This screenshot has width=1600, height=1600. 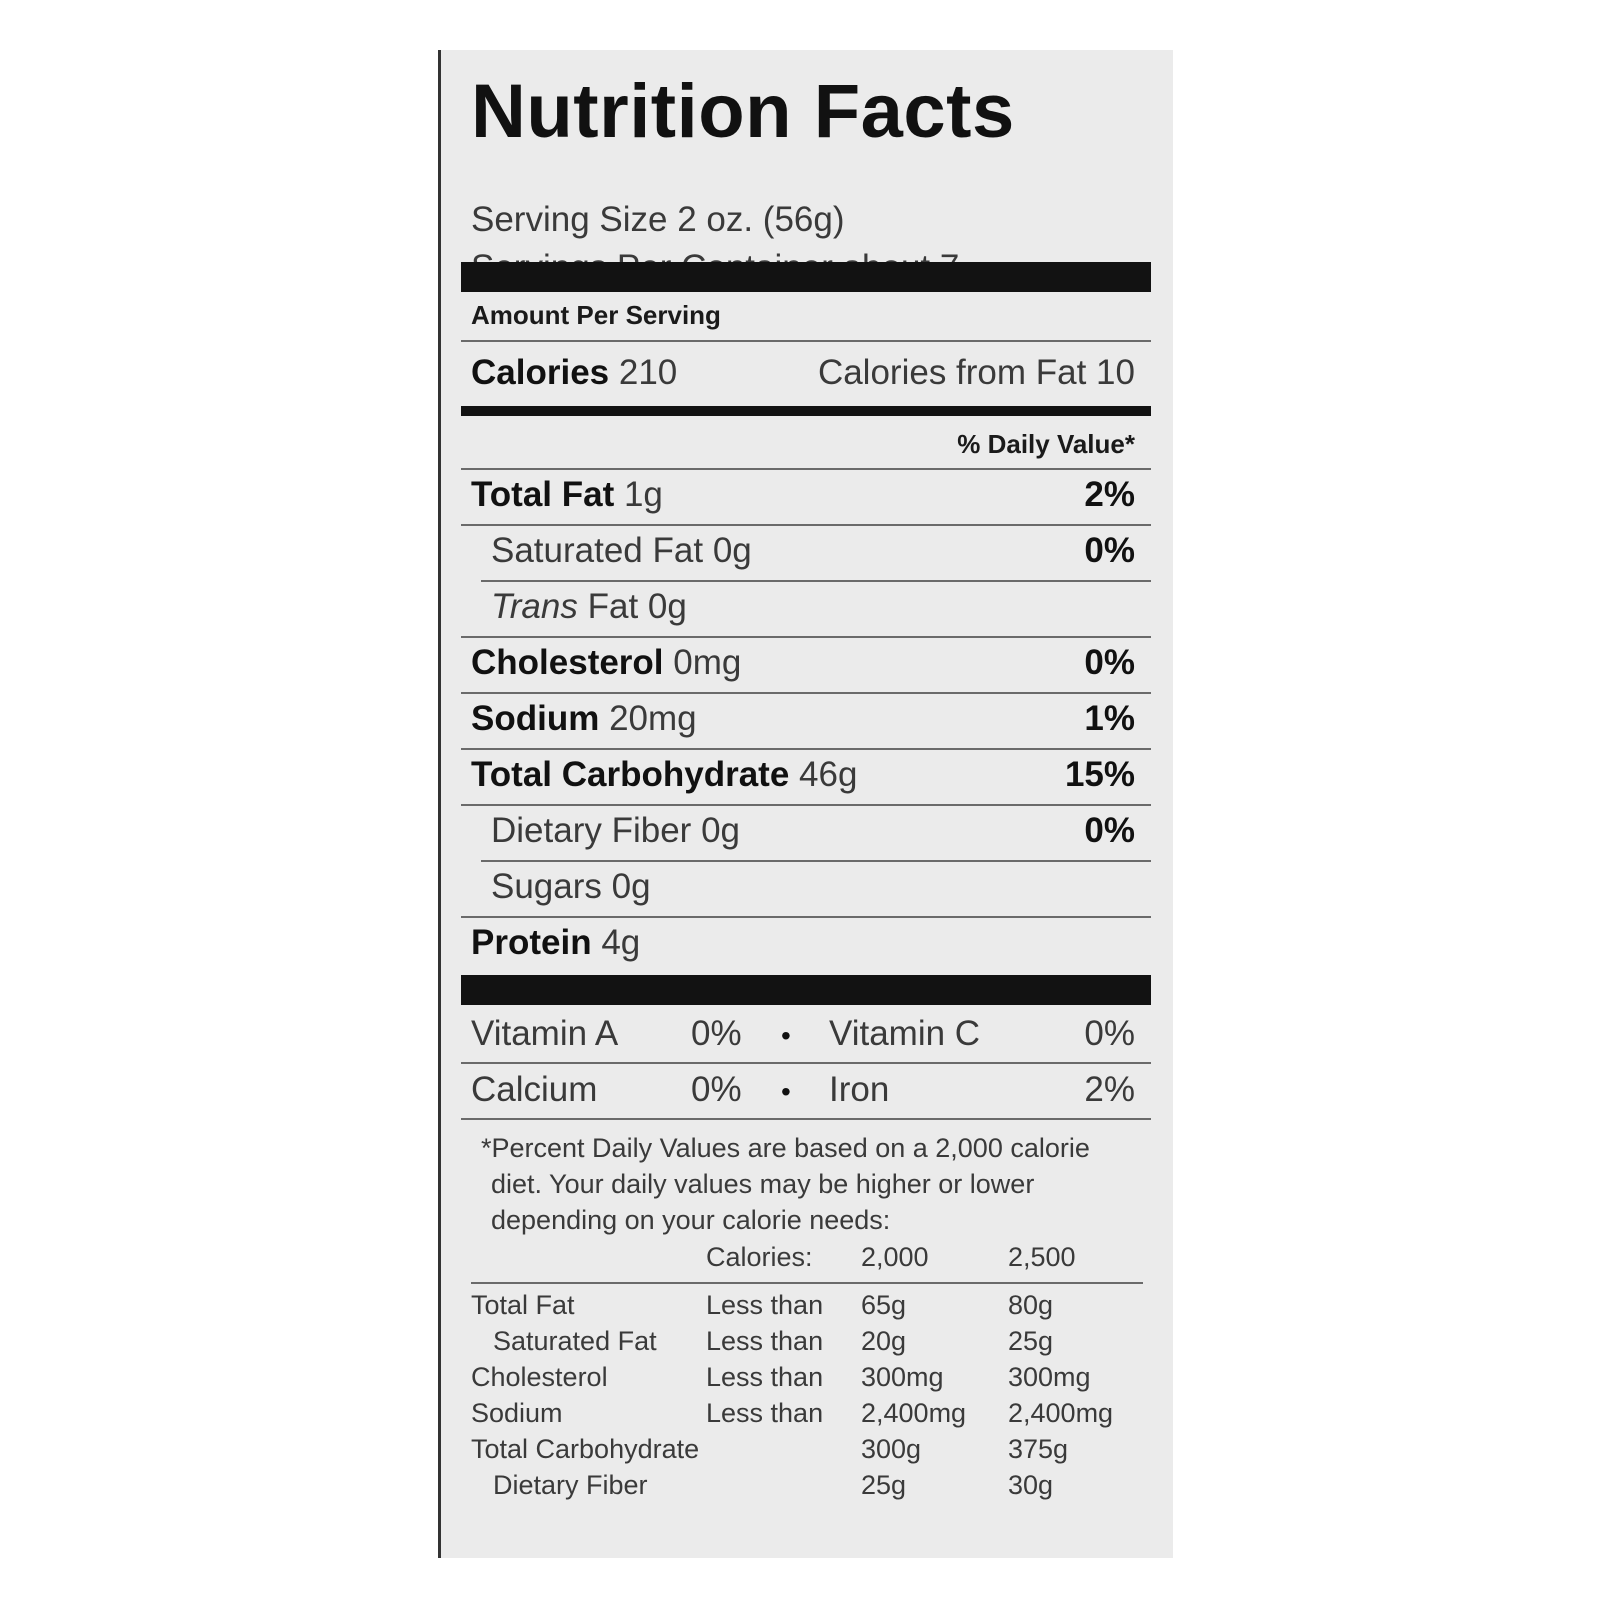 I want to click on nutrient-row-cholesterol: Cholesterol 0mg, so click(x=606, y=662).